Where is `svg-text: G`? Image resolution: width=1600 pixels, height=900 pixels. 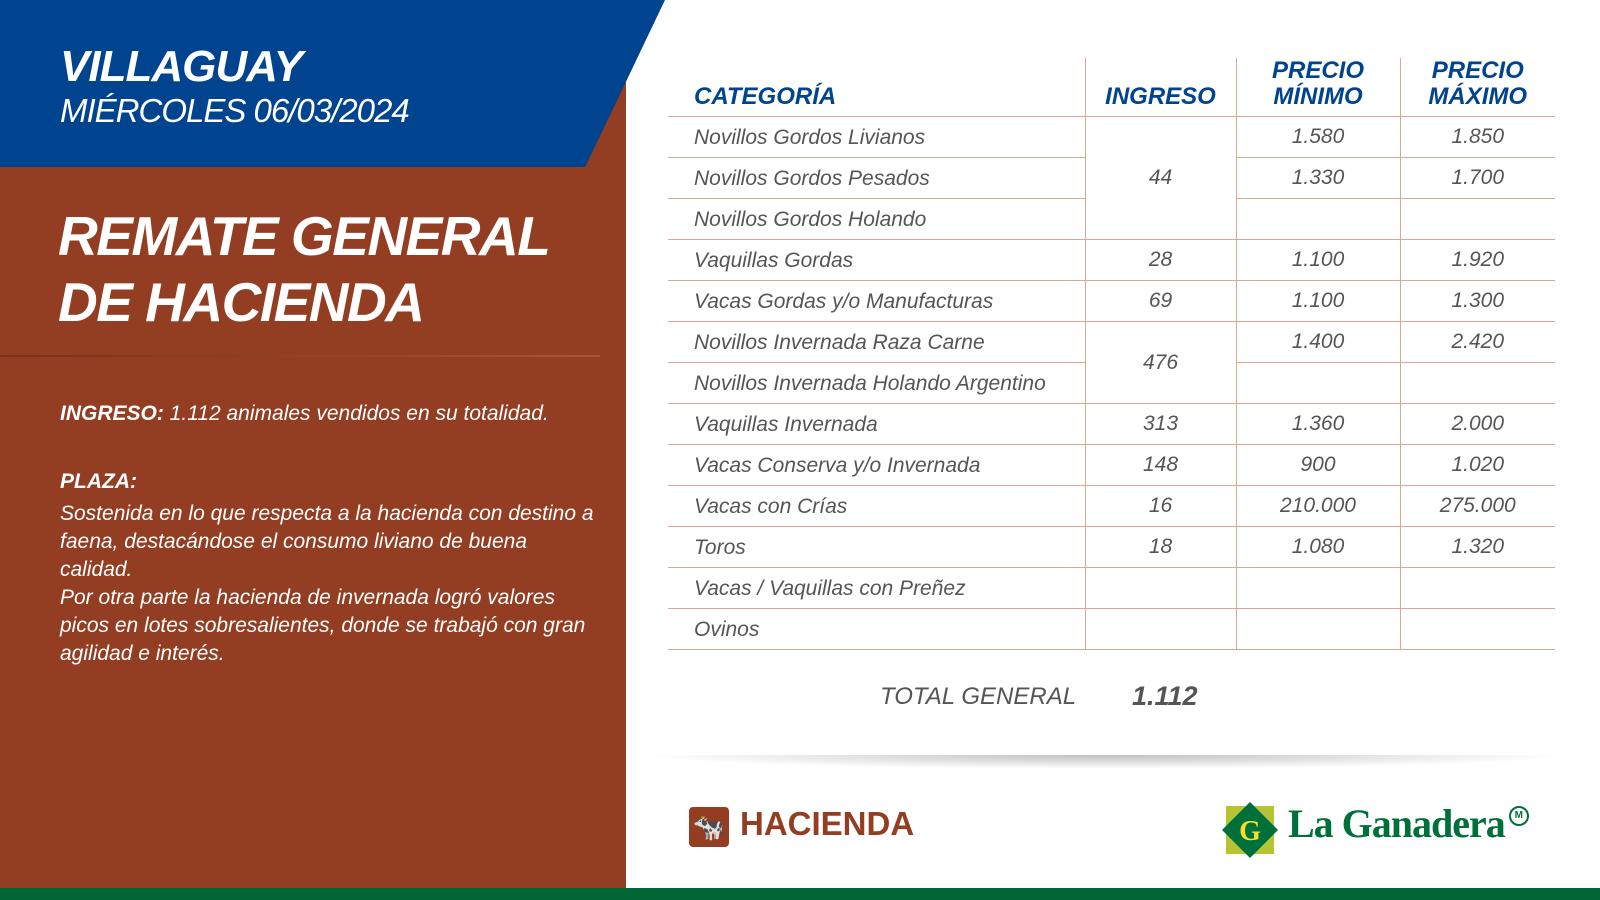 svg-text: G is located at coordinates (1250, 831).